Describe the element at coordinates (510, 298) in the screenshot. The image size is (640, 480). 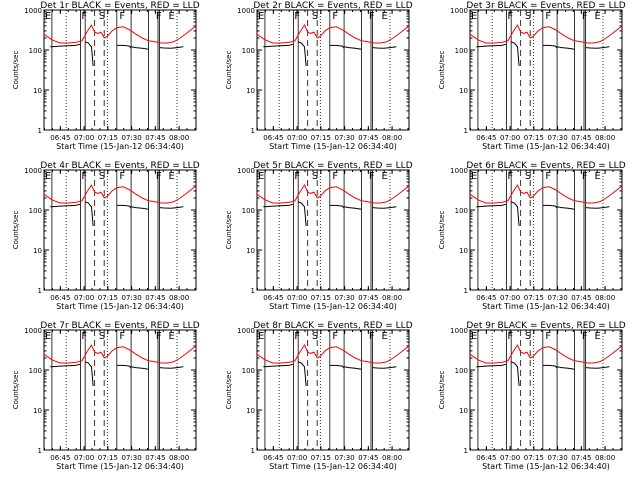
I see `x-tick-label: 07:00` at that location.